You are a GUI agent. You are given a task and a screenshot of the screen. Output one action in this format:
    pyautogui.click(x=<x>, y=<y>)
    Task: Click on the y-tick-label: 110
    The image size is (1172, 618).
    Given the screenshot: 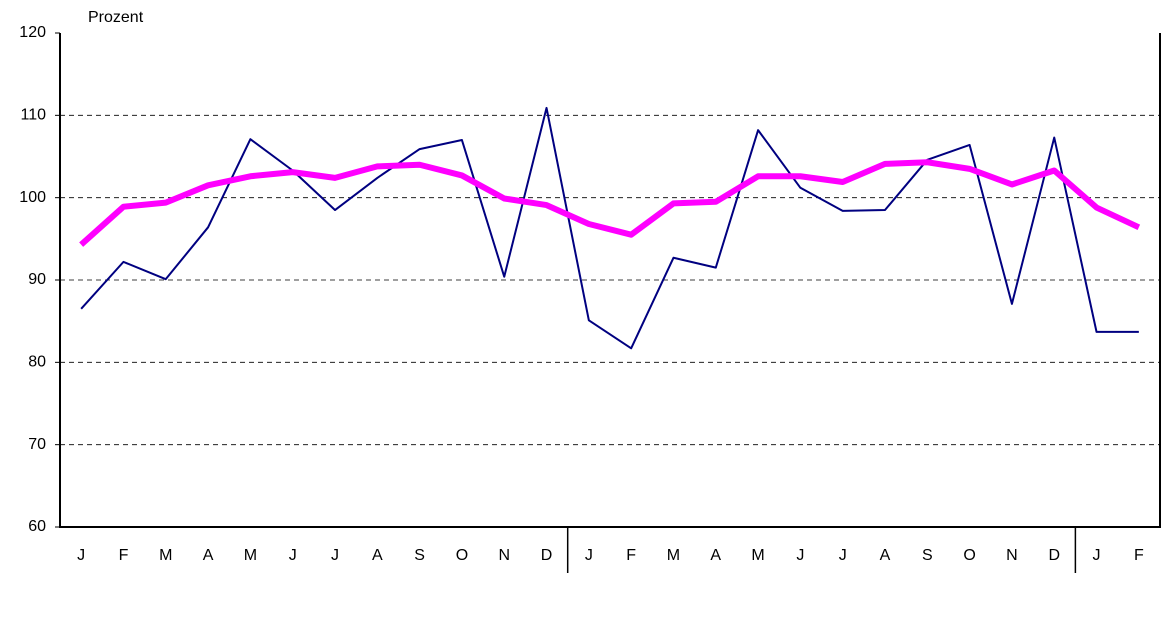 What is the action you would take?
    pyautogui.click(x=33, y=115)
    